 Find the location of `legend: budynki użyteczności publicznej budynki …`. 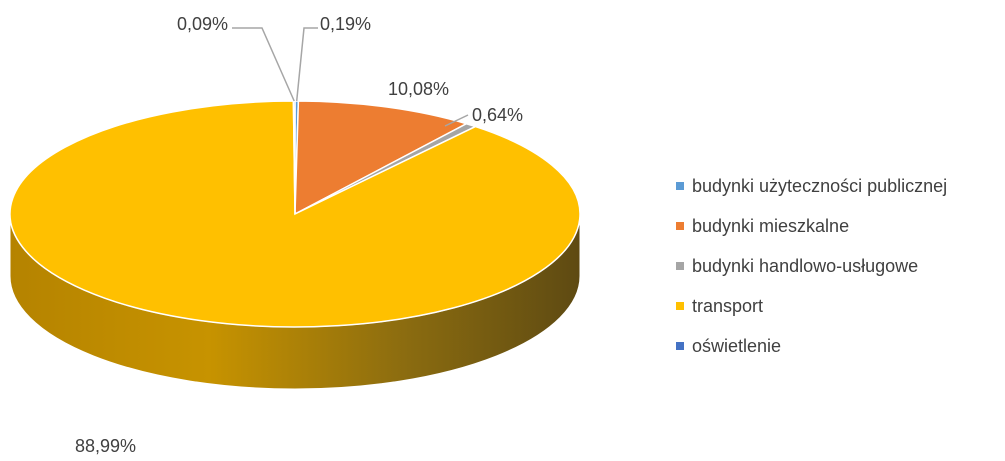

legend: budynki użyteczności publicznej budynki … is located at coordinates (811, 274).